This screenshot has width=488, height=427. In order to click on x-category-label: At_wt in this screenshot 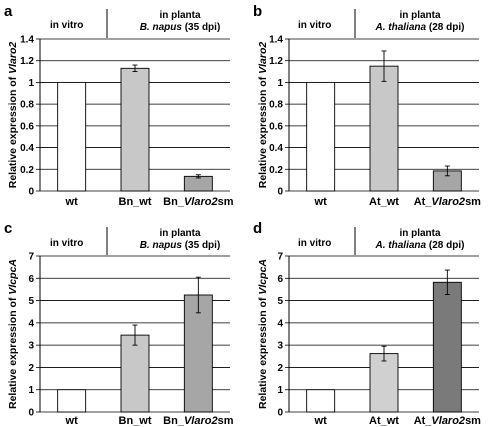, I will do `click(384, 421)`.